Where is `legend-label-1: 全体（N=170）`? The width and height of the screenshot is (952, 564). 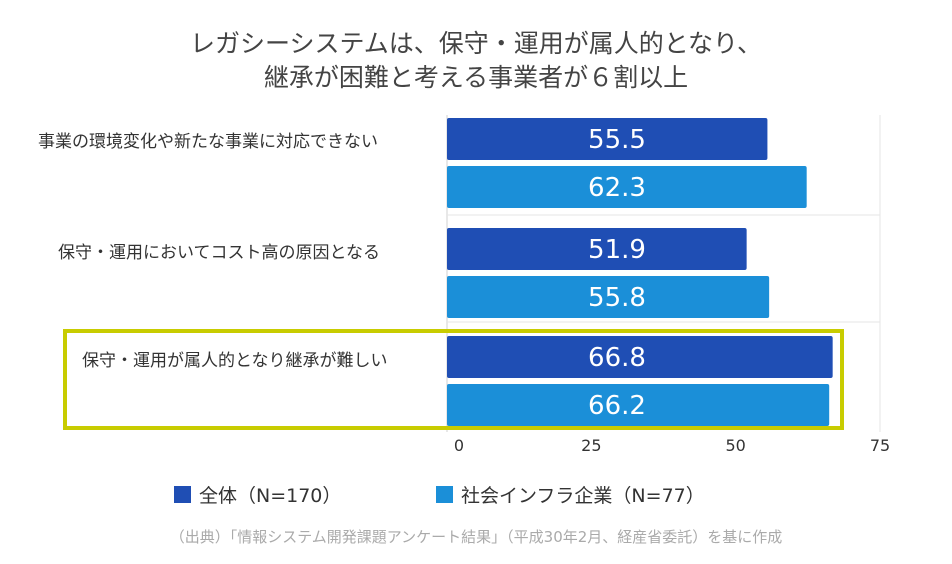
legend-label-1: 全体（N=170） is located at coordinates (270, 496).